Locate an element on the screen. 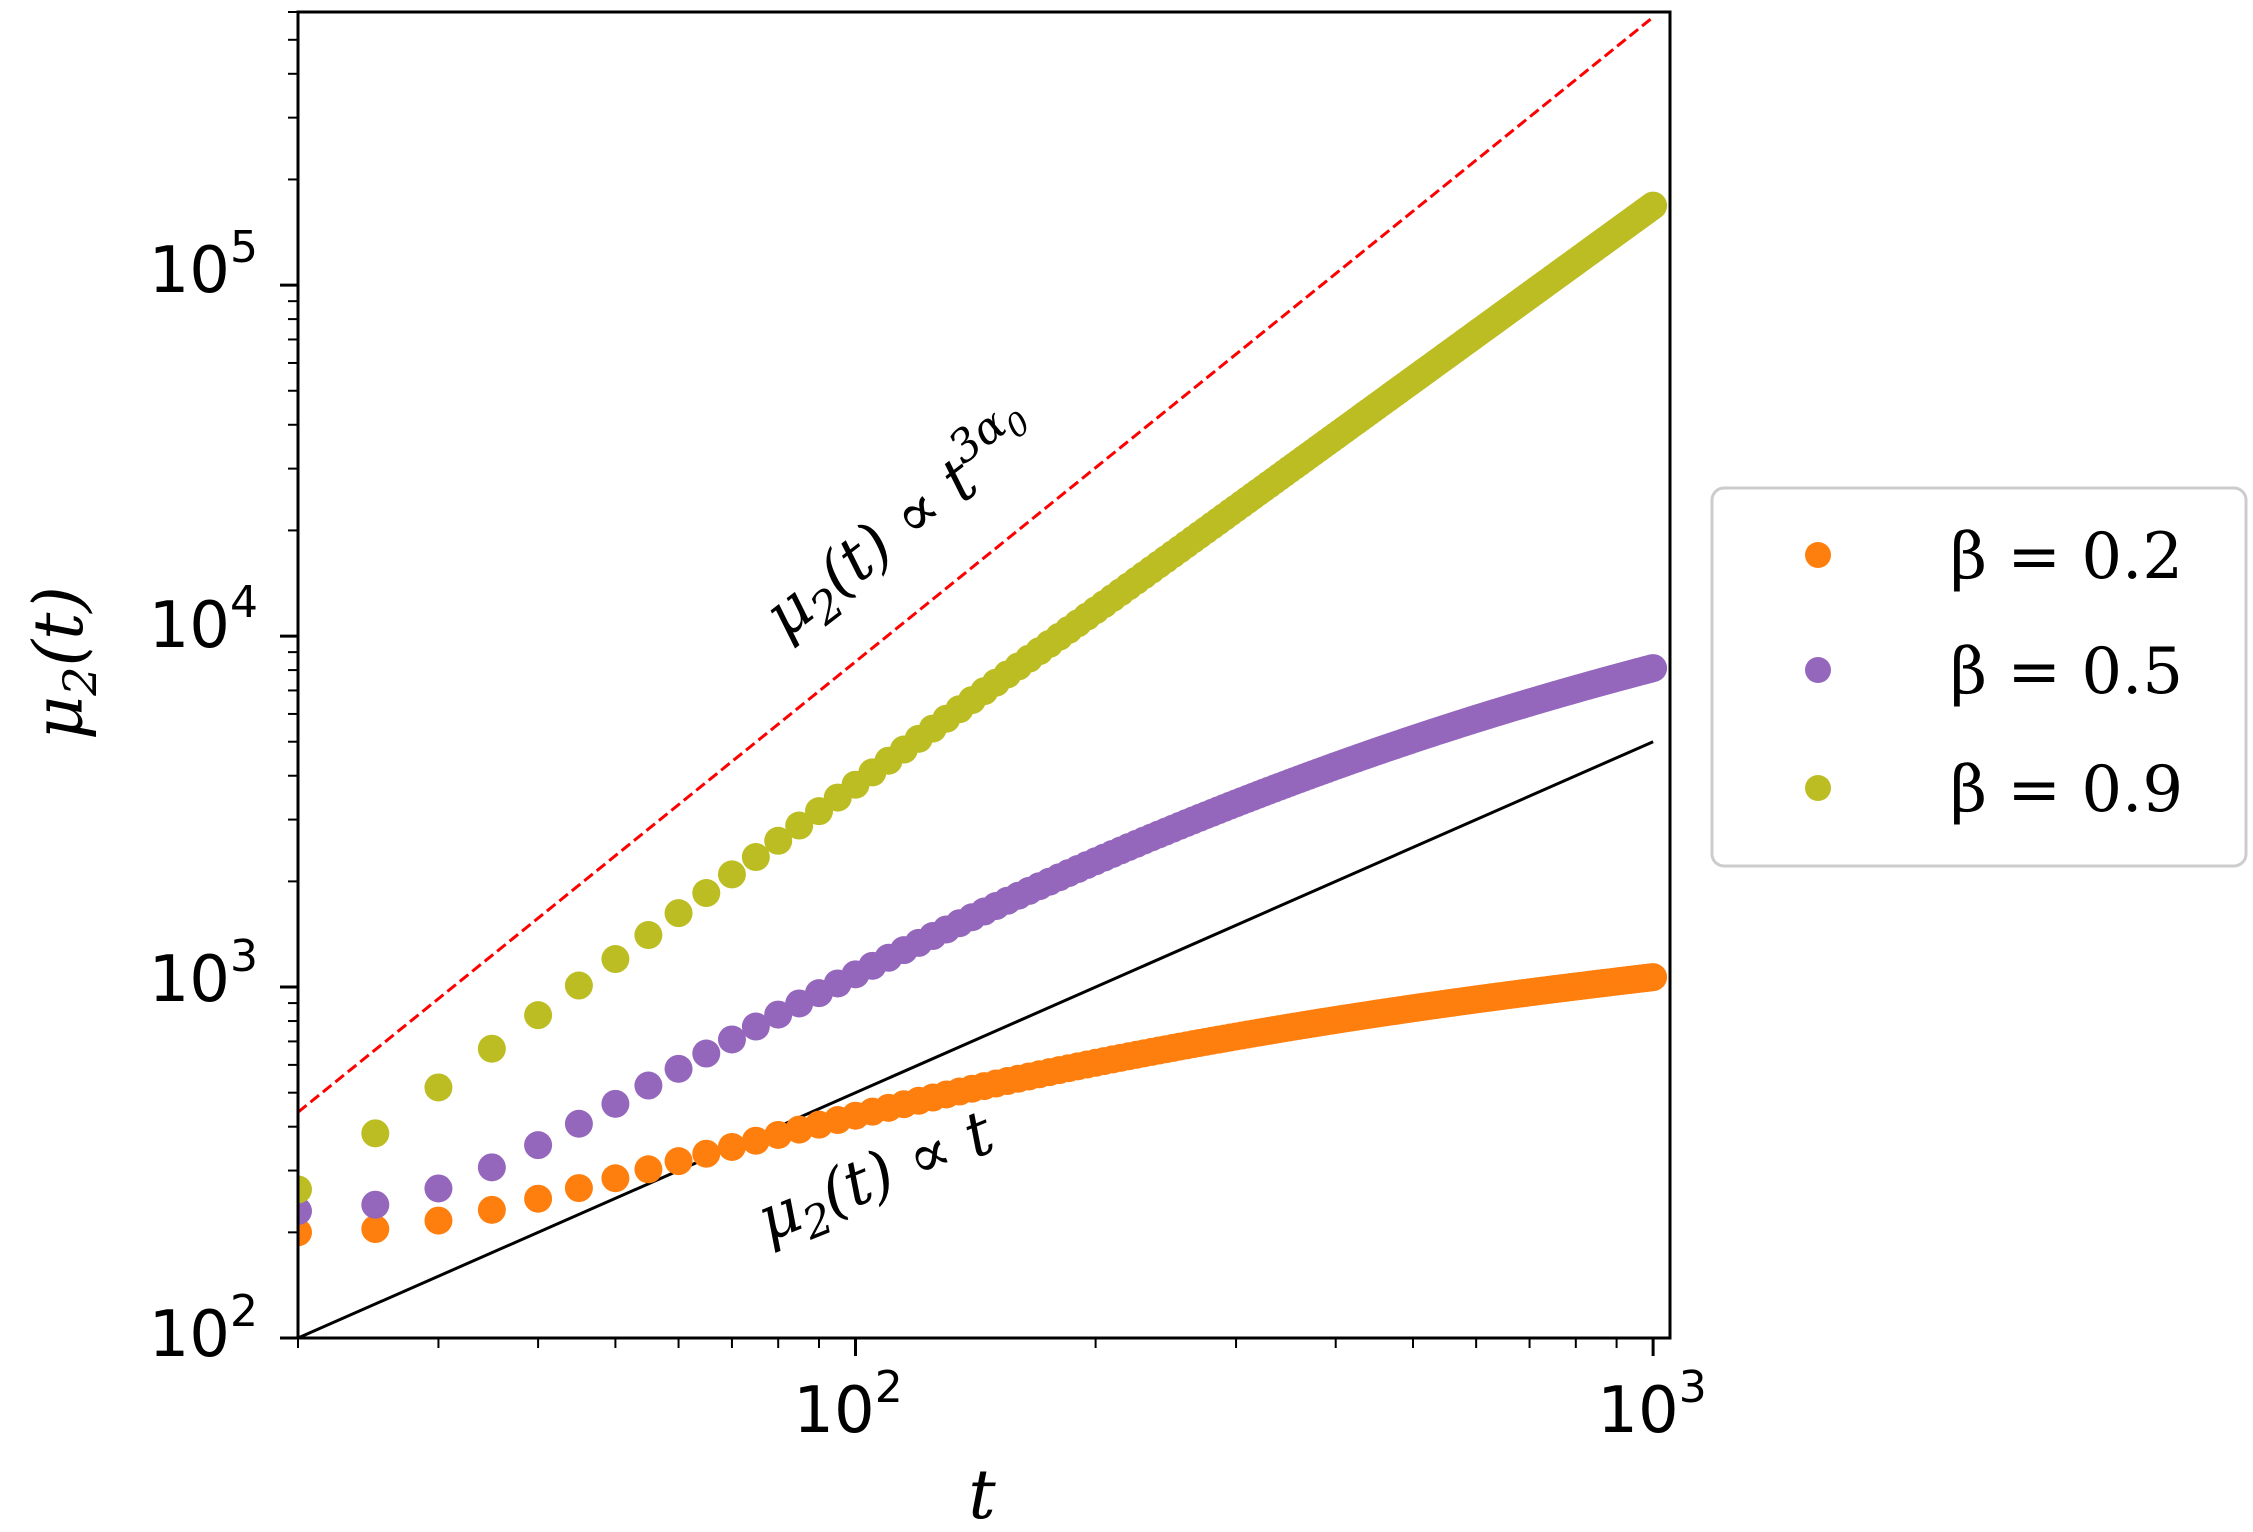  legend: β = 0.2 β = 0.5 β = 0.9 is located at coordinates (1979, 677).